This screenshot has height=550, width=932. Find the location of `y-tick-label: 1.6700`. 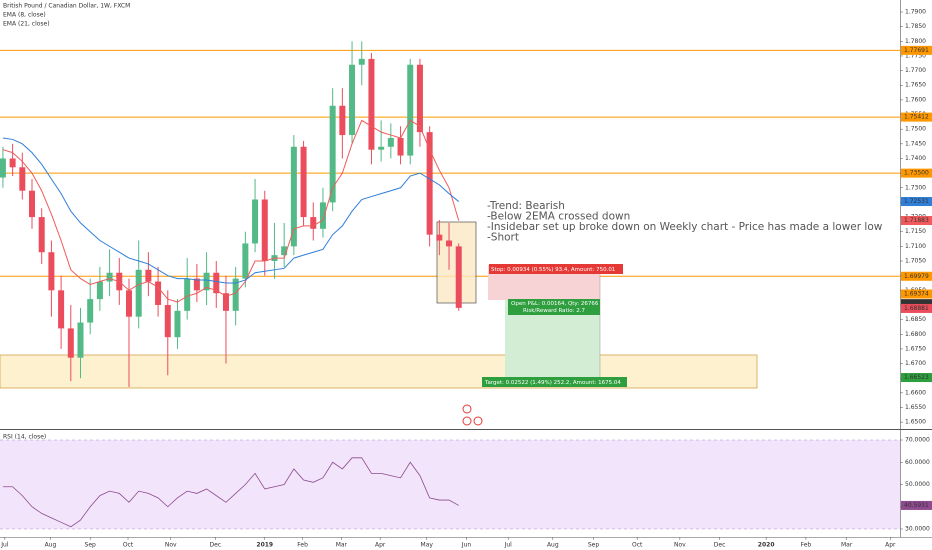

y-tick-label: 1.6700 is located at coordinates (915, 363).